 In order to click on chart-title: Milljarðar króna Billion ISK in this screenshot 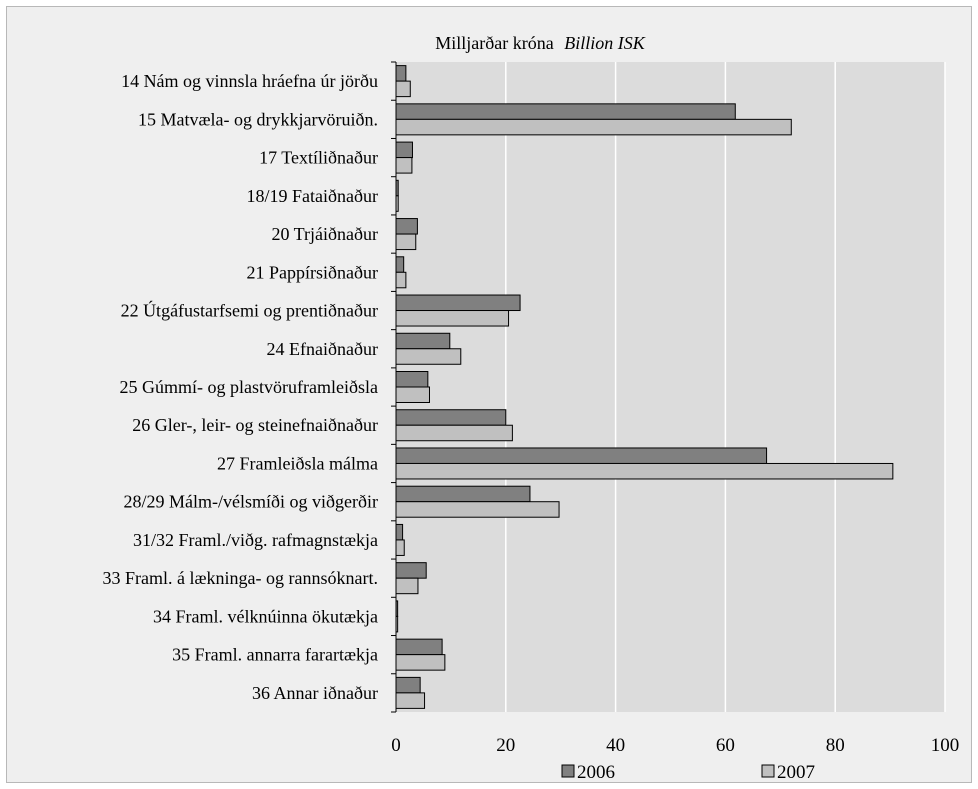, I will do `click(540, 43)`.